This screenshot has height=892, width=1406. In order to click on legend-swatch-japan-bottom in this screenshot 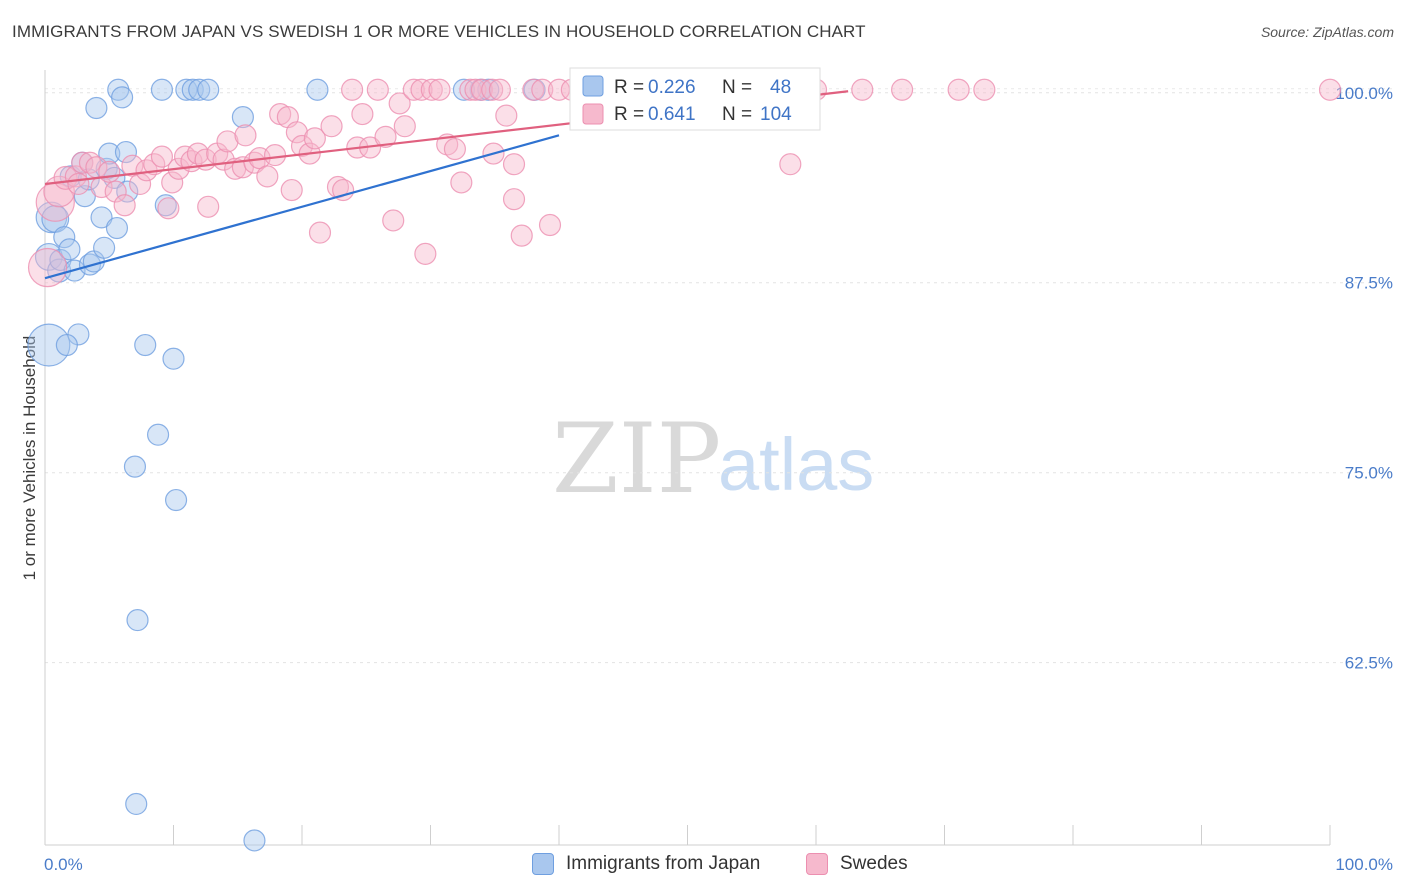, I will do `click(543, 864)`.